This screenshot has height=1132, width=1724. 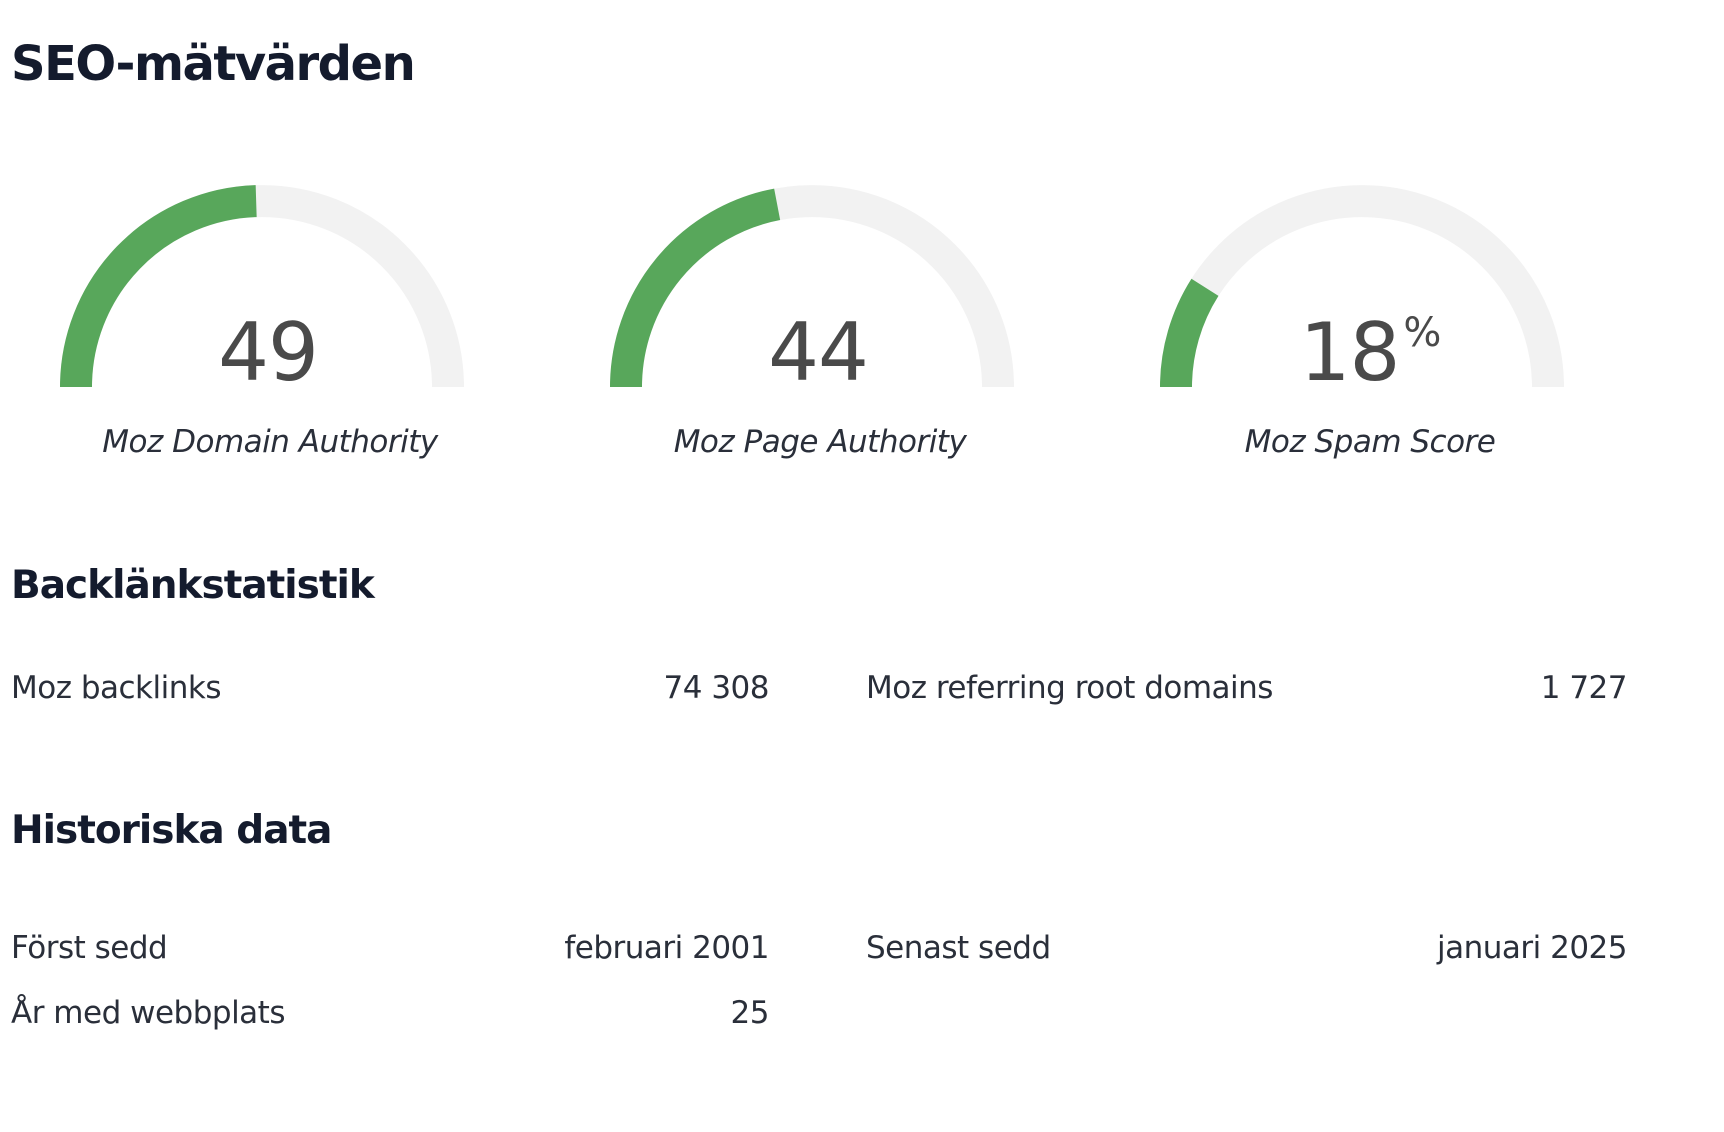 What do you see at coordinates (270, 442) in the screenshot?
I see `domain-authority-label: Moz Domain Authority` at bounding box center [270, 442].